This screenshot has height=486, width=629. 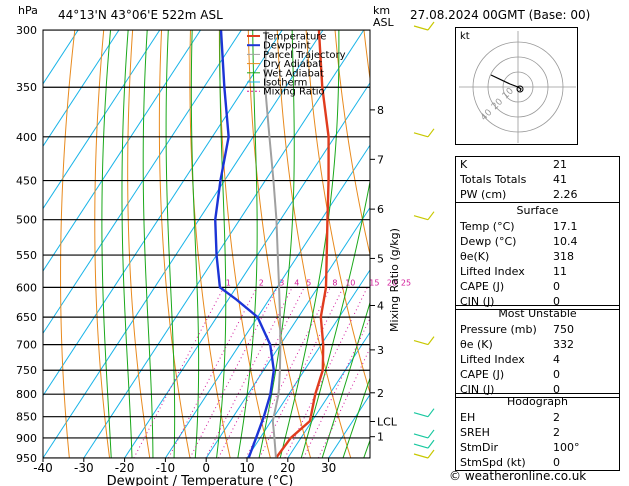 I want to click on pressure-tick-label: 650, so click(x=26, y=317).